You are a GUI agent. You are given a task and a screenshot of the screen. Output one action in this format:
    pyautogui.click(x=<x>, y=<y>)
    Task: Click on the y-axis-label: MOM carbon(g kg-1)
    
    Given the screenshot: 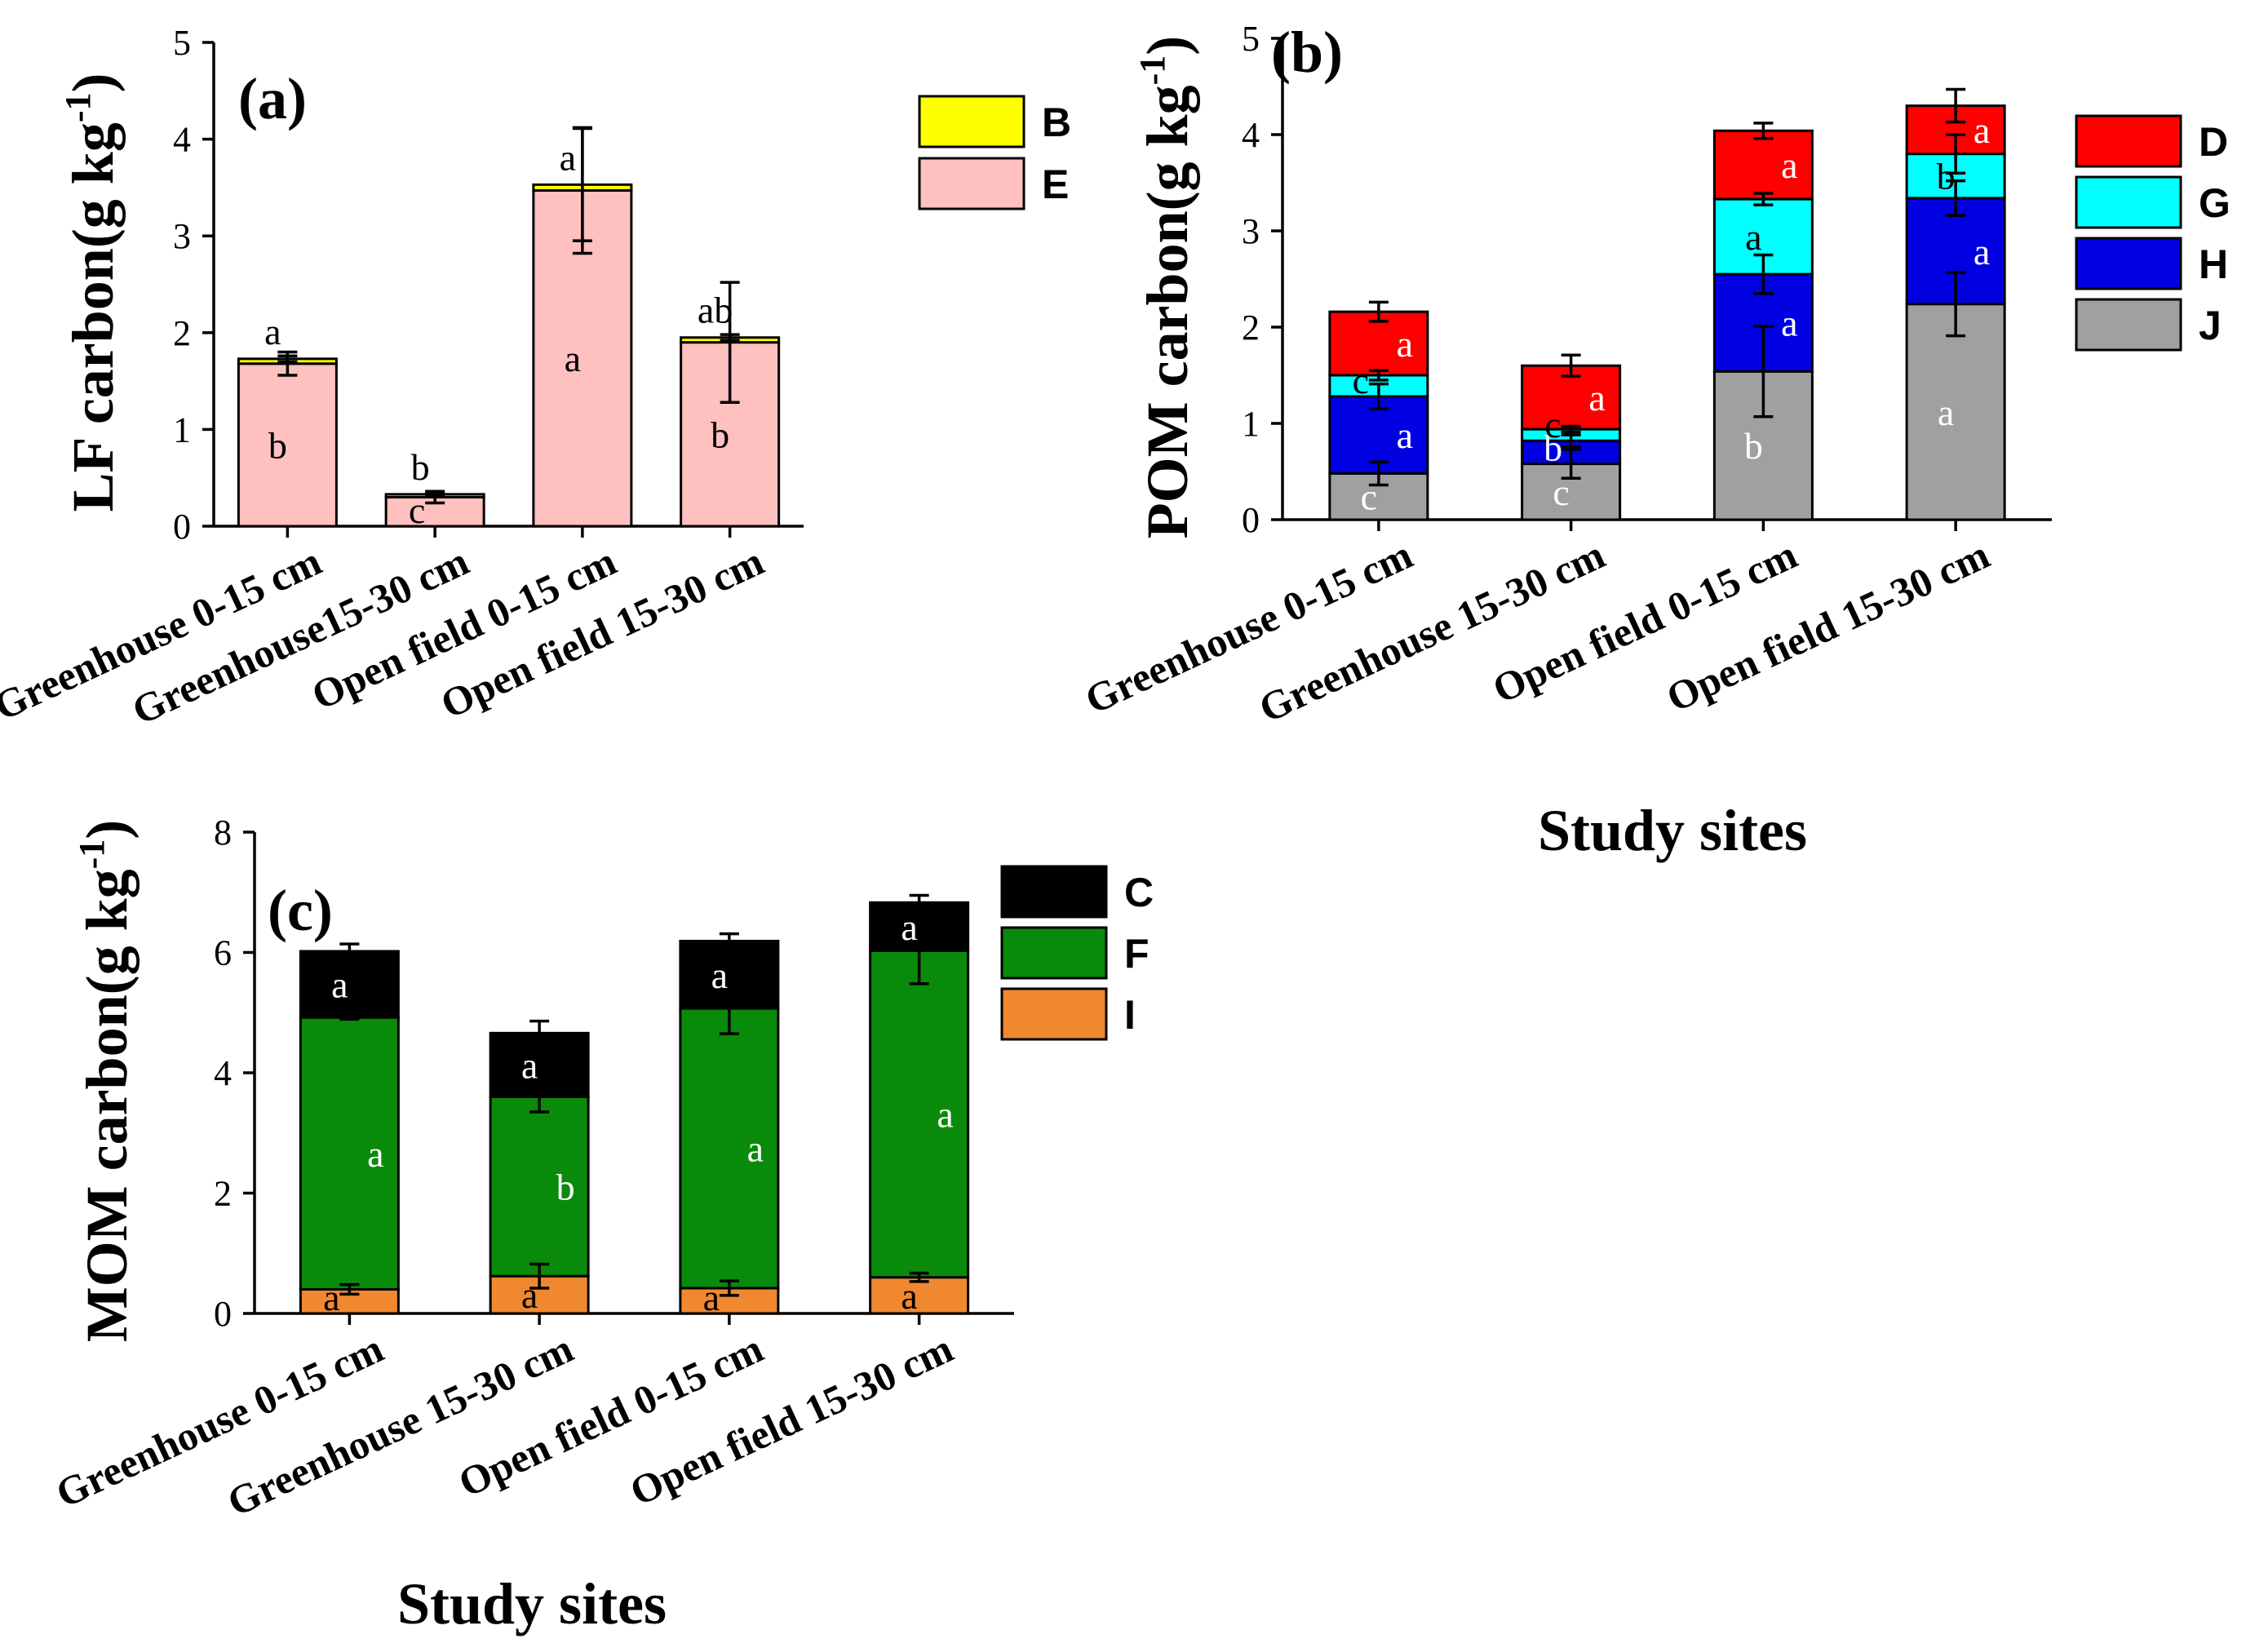 What is the action you would take?
    pyautogui.click(x=106, y=1081)
    